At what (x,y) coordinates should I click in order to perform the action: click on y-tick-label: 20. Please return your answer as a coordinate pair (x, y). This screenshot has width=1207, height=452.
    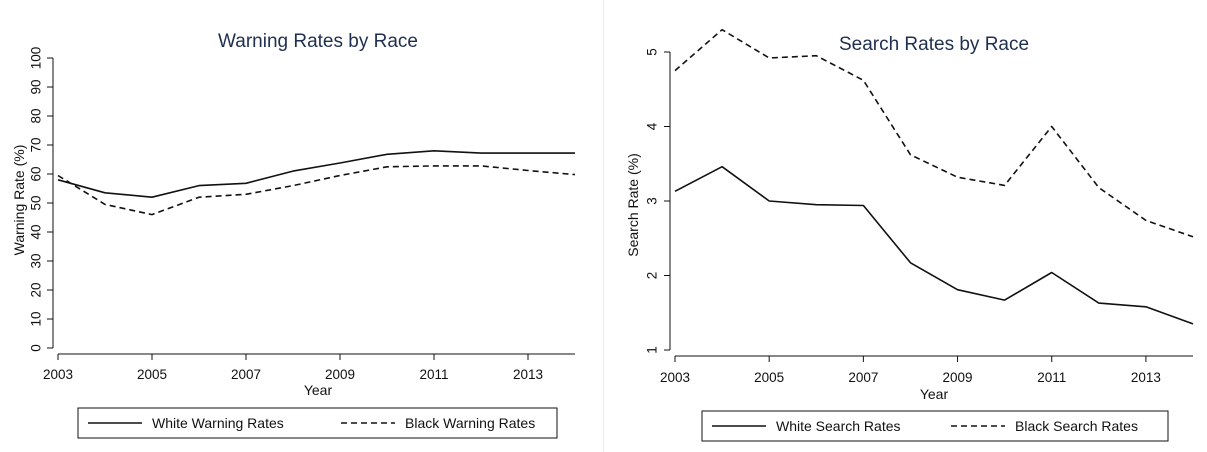
    Looking at the image, I should click on (36, 289).